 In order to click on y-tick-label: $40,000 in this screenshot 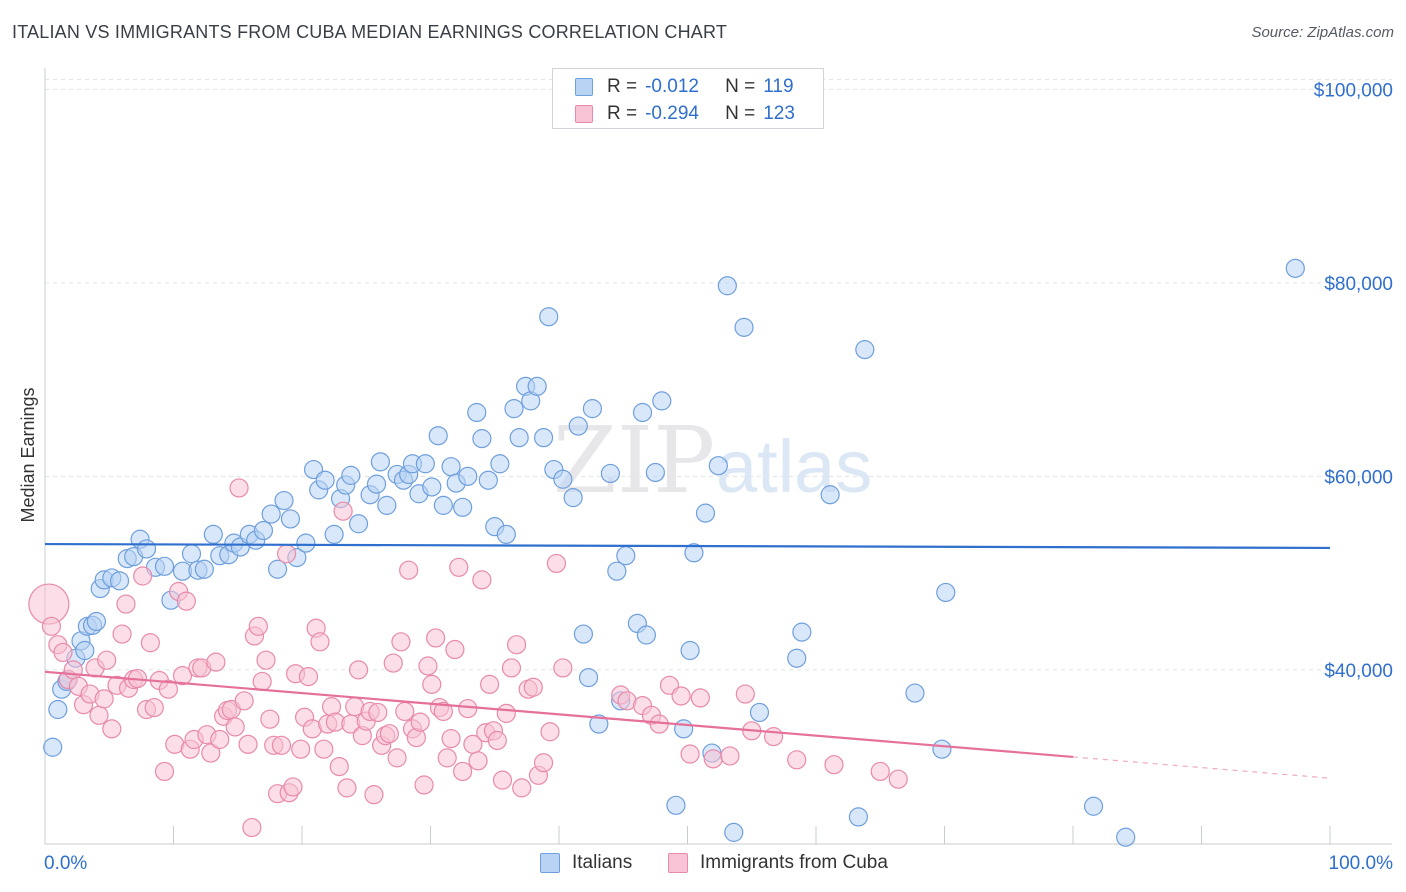, I will do `click(1358, 671)`.